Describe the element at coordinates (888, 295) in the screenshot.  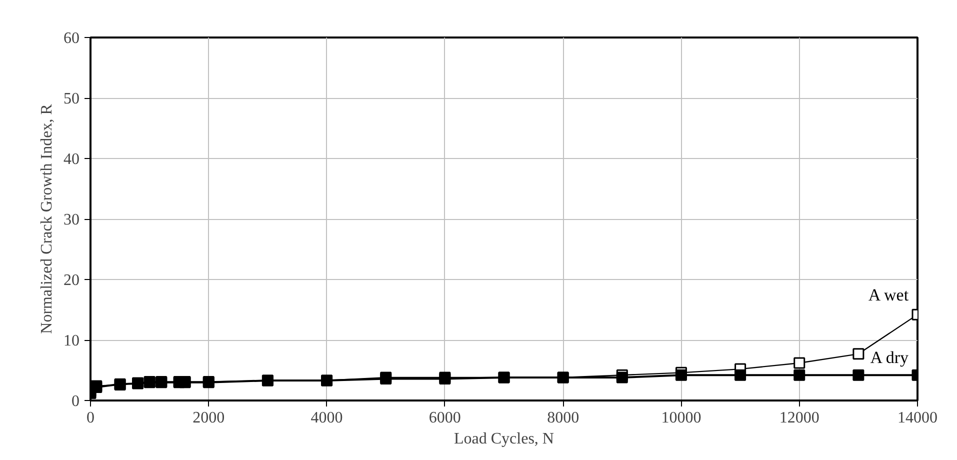
I see `series-label: A wet` at that location.